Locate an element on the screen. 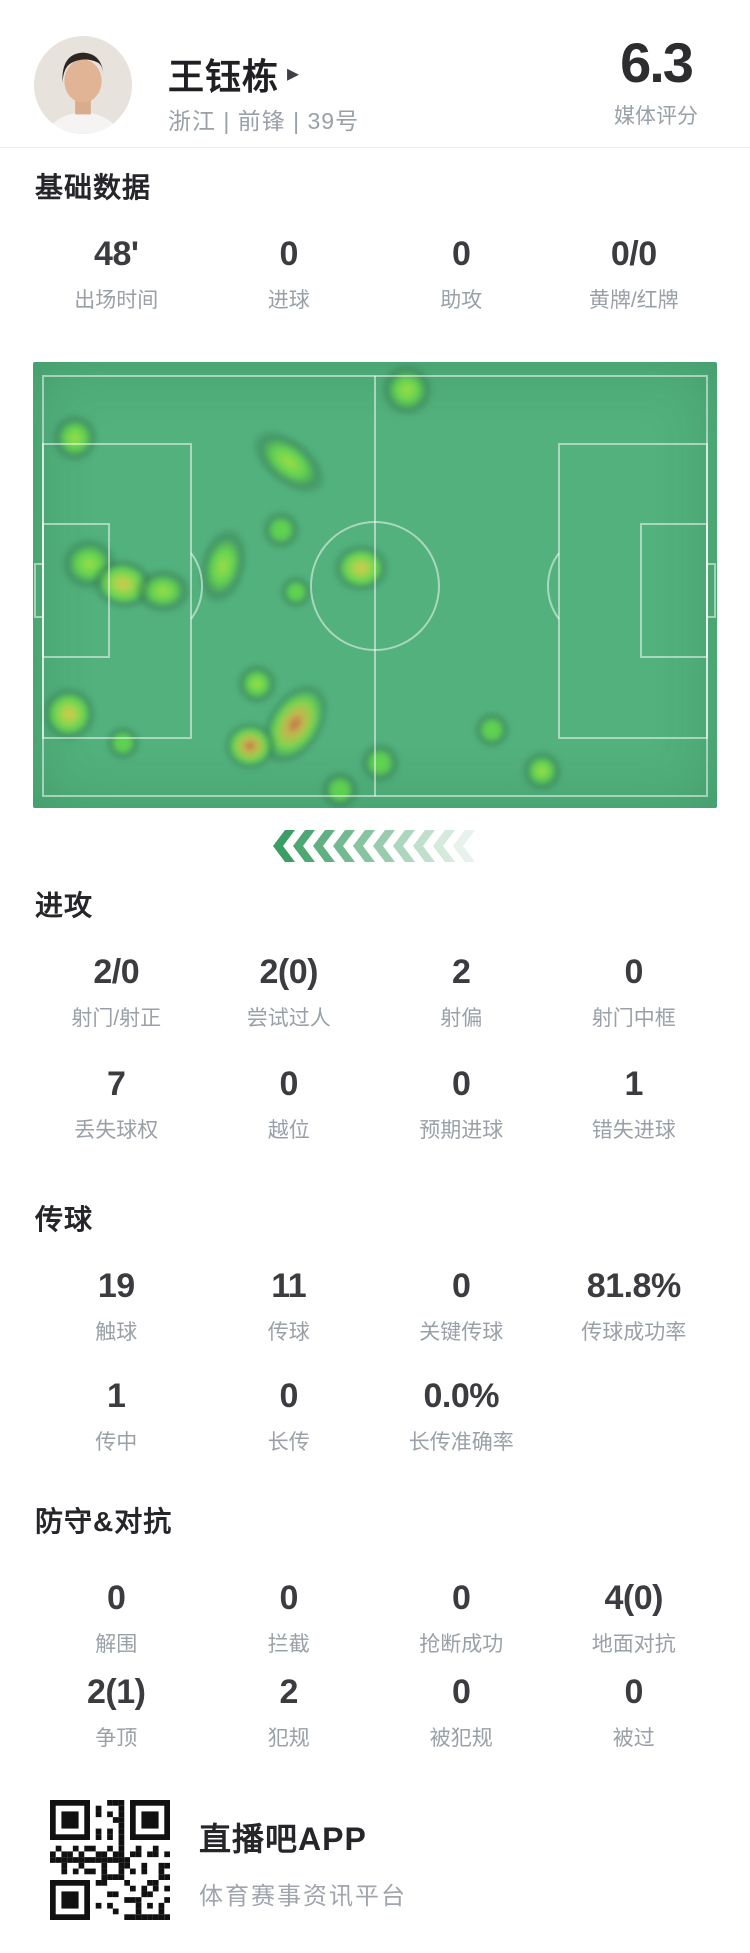 Image resolution: width=750 pixels, height=1953 pixels. stat-label: 传中 is located at coordinates (116, 1442).